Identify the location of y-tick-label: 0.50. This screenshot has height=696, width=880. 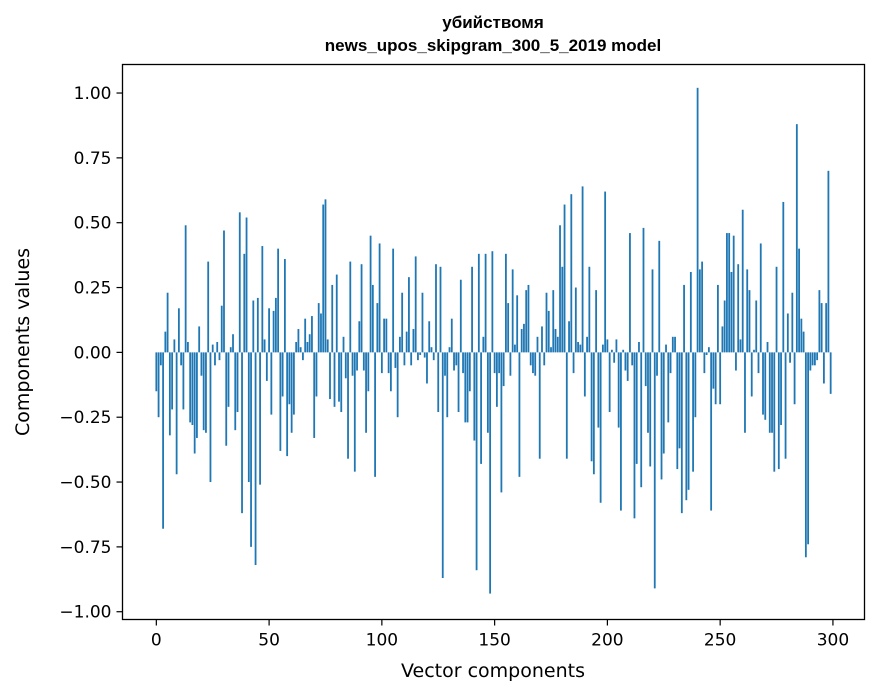
(93, 224).